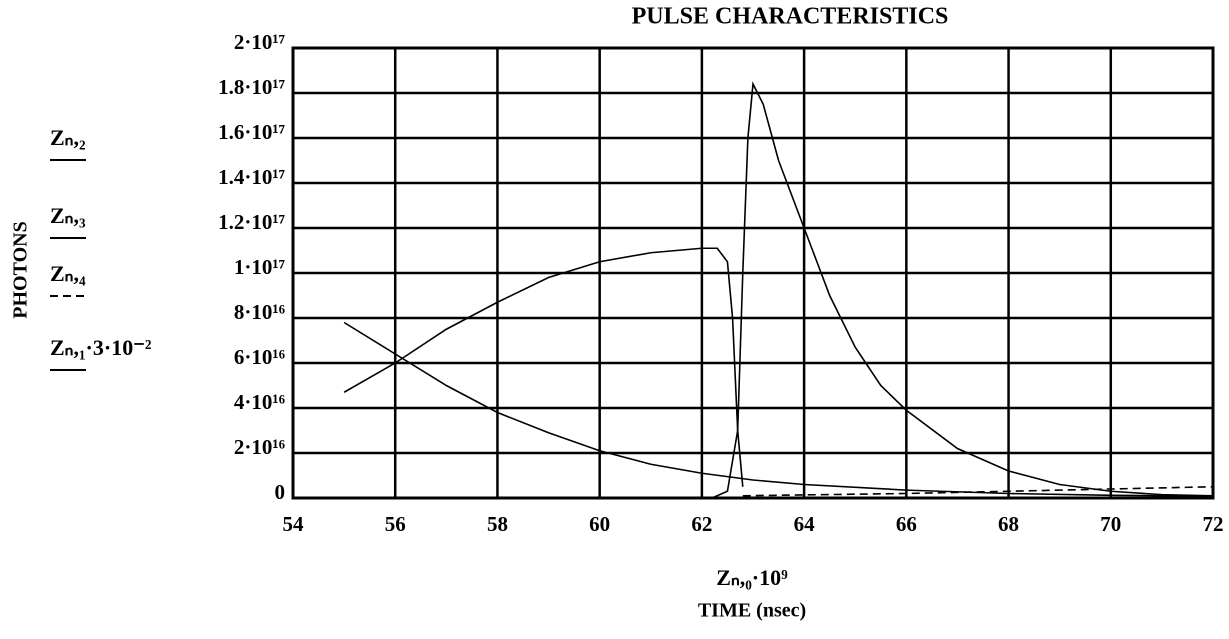  I want to click on x-tick-label: 60, so click(599, 524).